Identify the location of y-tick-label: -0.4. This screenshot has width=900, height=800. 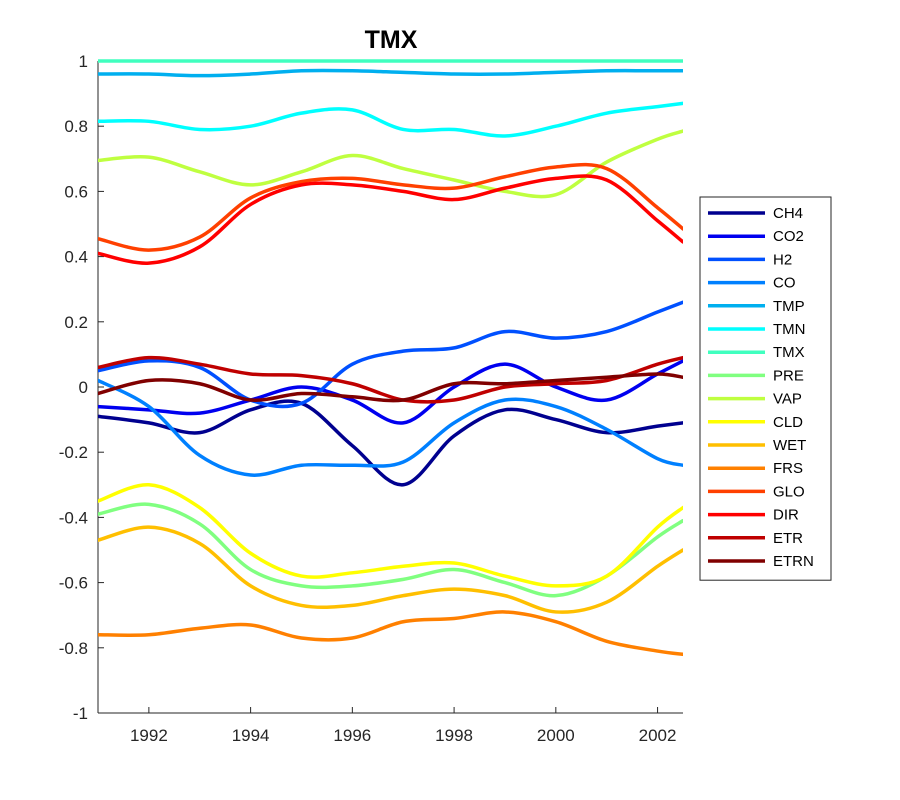
(73, 517).